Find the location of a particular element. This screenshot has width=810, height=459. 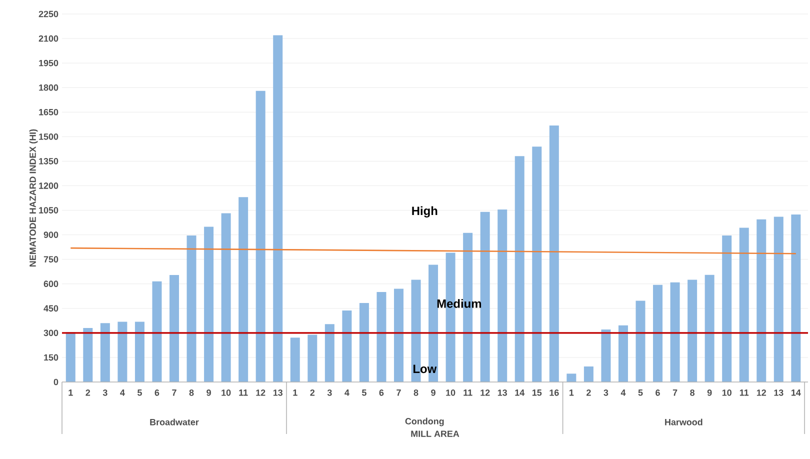

y-tick-label: 1950 is located at coordinates (48, 63).